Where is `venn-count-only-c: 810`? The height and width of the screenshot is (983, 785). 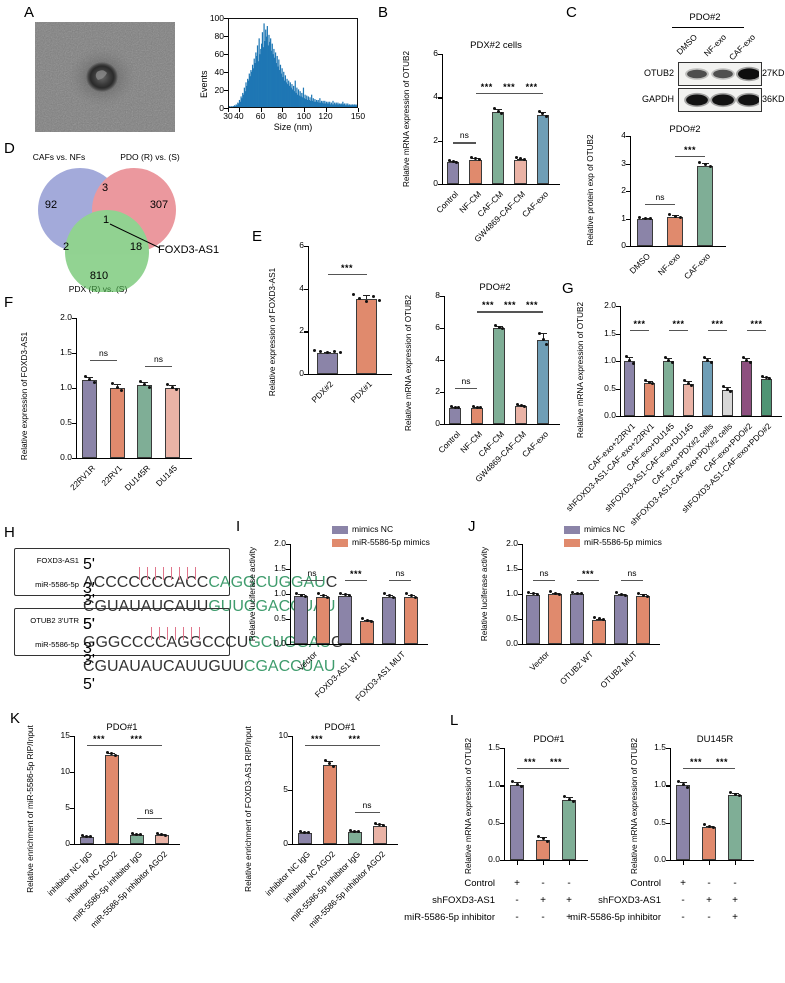 venn-count-only-c: 810 is located at coordinates (99, 276).